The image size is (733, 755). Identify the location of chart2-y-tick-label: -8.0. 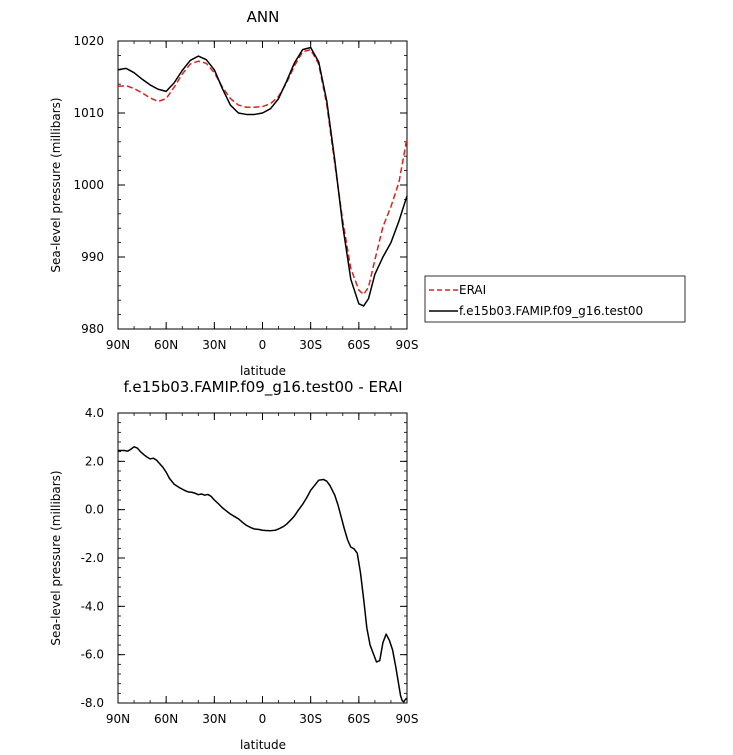
(92, 703).